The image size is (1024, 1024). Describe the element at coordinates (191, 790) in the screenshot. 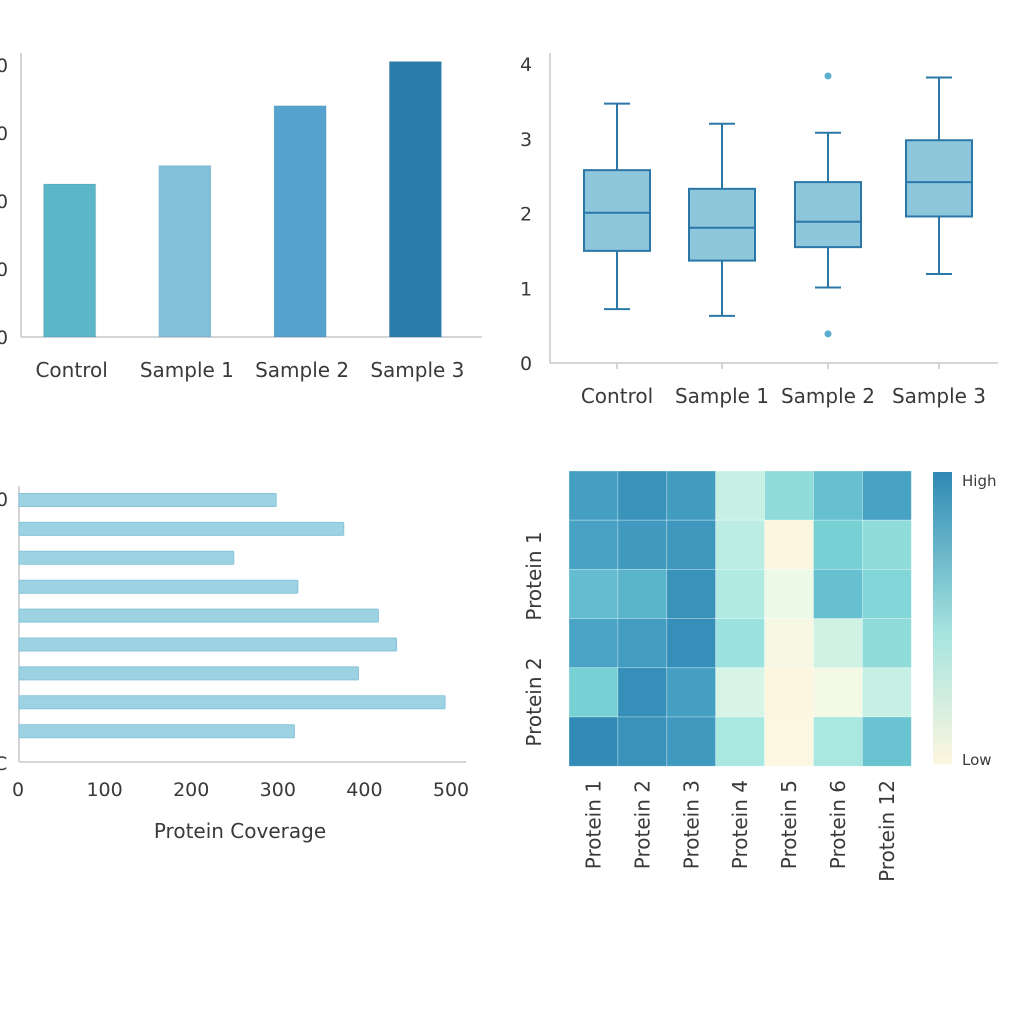

I see `hbar-chart-x-tick-label: 200` at that location.